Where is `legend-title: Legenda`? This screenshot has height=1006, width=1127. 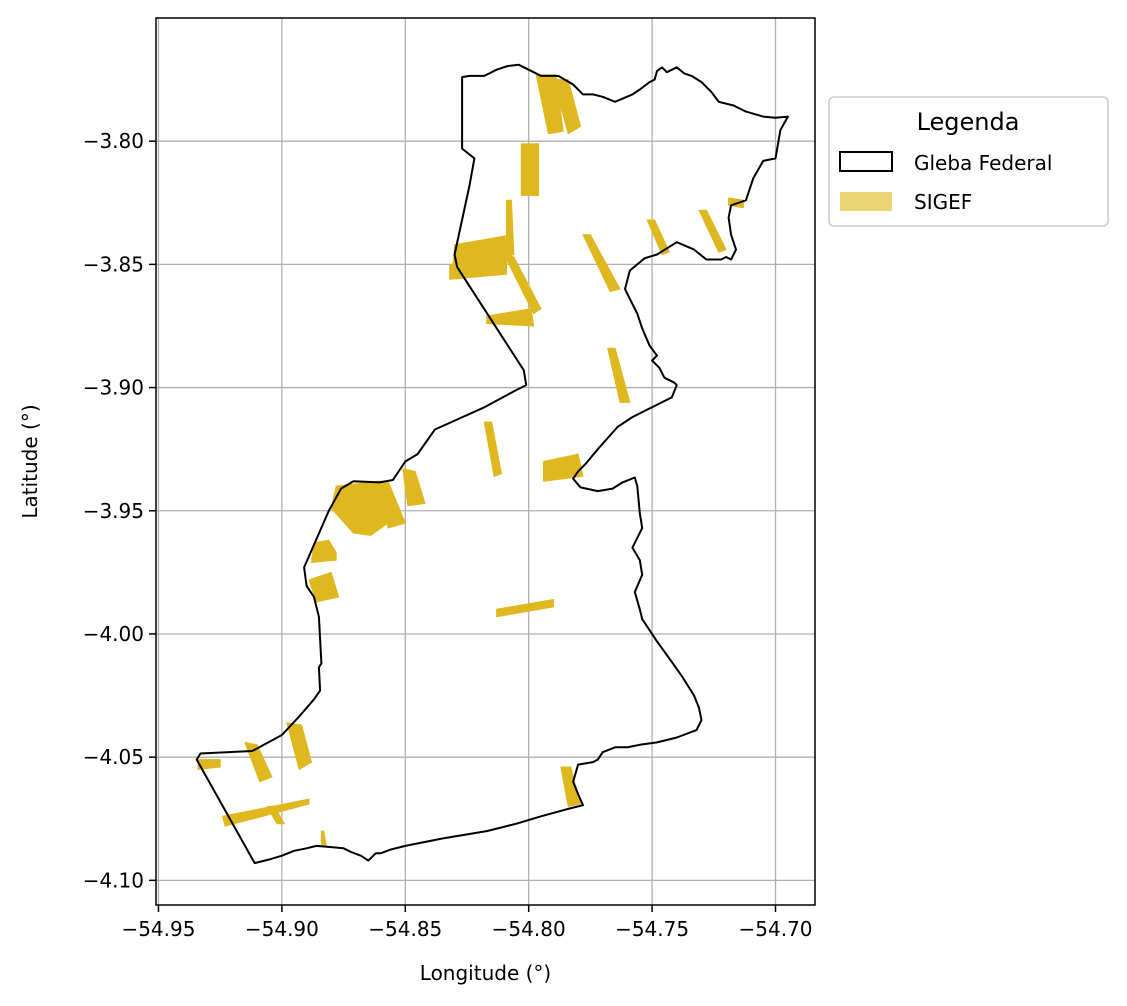
legend-title: Legenda is located at coordinates (968, 122).